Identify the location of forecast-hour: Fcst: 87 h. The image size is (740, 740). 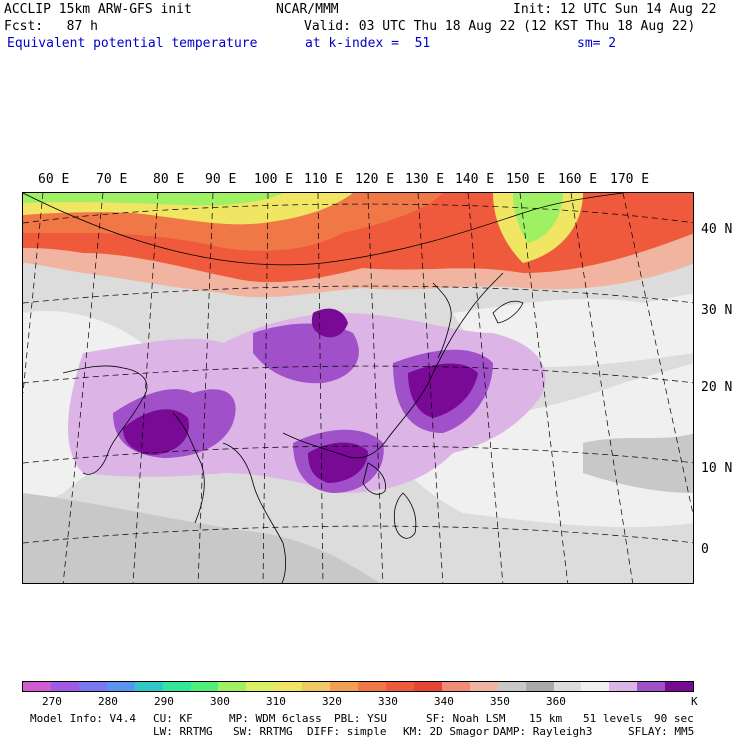
(51, 26).